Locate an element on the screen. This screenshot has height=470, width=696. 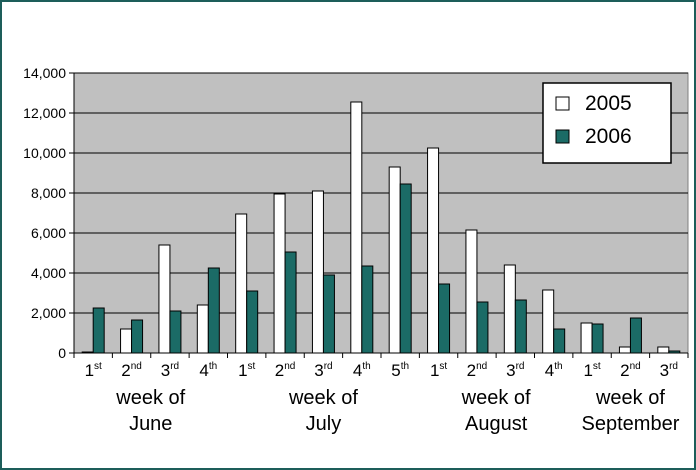
y-tick-label: 8,000 is located at coordinates (48, 193).